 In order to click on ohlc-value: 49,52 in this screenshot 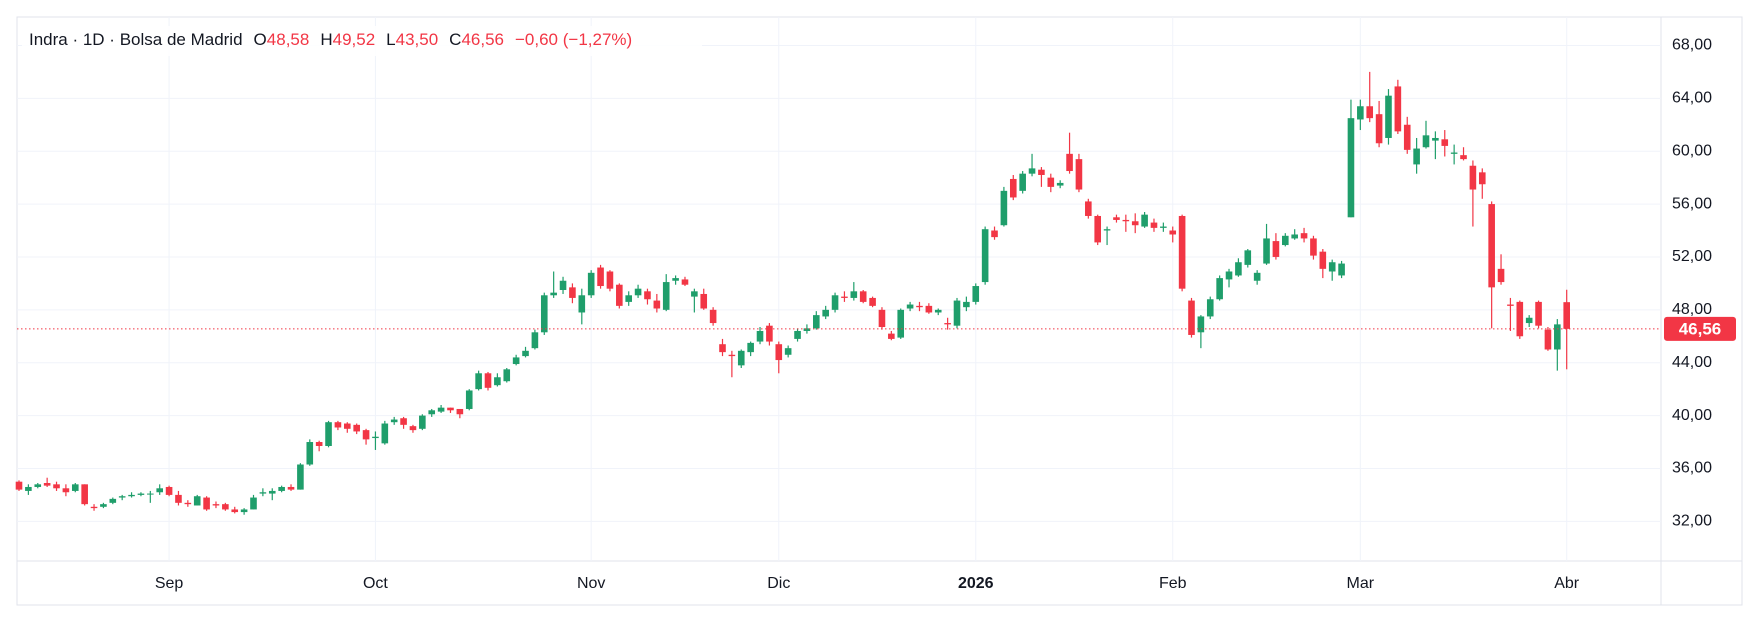, I will do `click(354, 39)`.